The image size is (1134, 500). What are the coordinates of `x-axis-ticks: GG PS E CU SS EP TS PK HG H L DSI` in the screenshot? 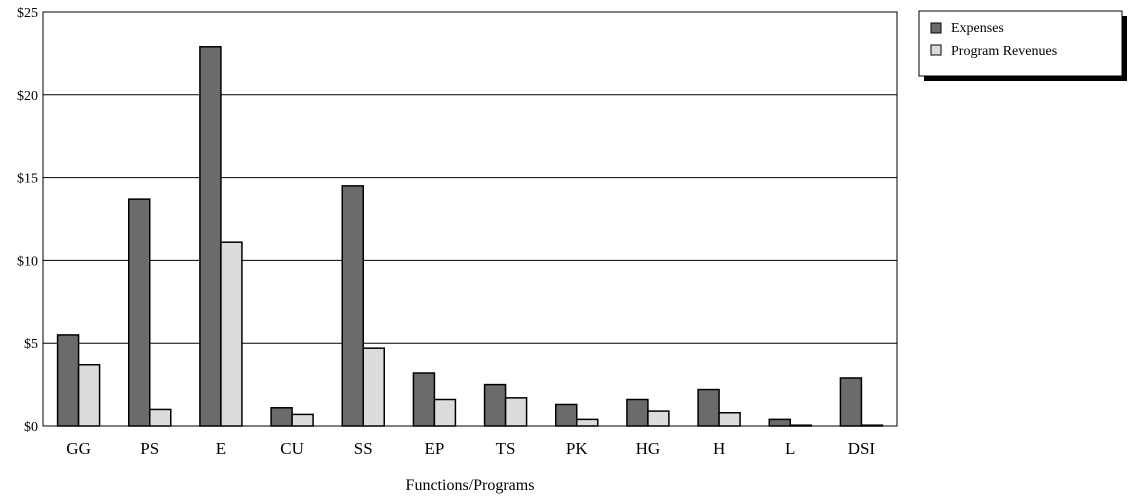 It's located at (470, 448).